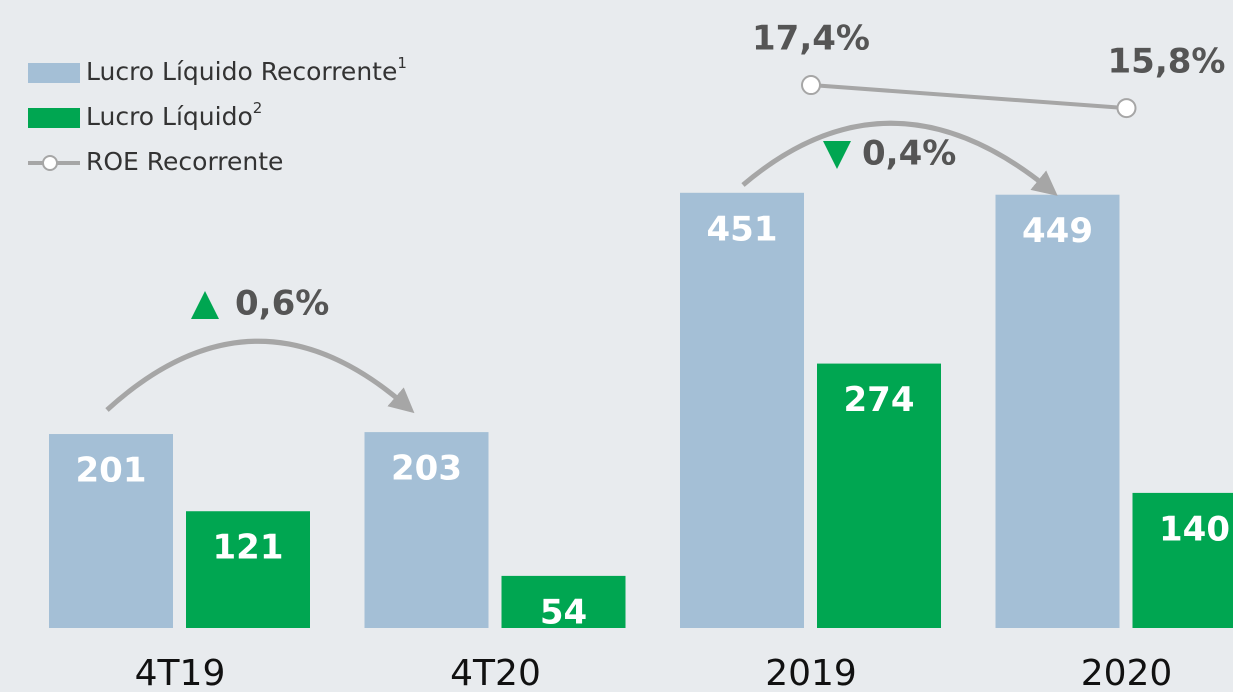  I want to click on data-label: 17,4%, so click(811, 39).